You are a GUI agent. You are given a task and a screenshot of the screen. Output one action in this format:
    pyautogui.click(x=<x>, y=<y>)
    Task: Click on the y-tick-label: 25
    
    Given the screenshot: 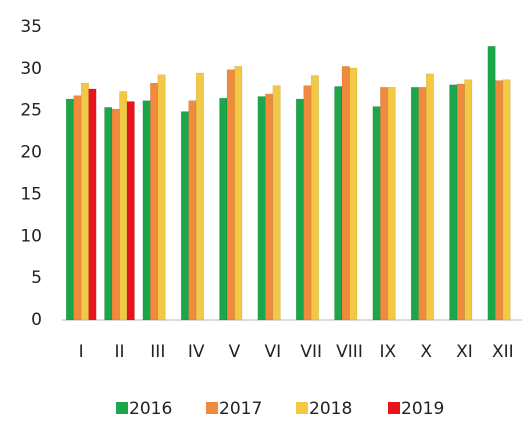 What is the action you would take?
    pyautogui.click(x=31, y=111)
    